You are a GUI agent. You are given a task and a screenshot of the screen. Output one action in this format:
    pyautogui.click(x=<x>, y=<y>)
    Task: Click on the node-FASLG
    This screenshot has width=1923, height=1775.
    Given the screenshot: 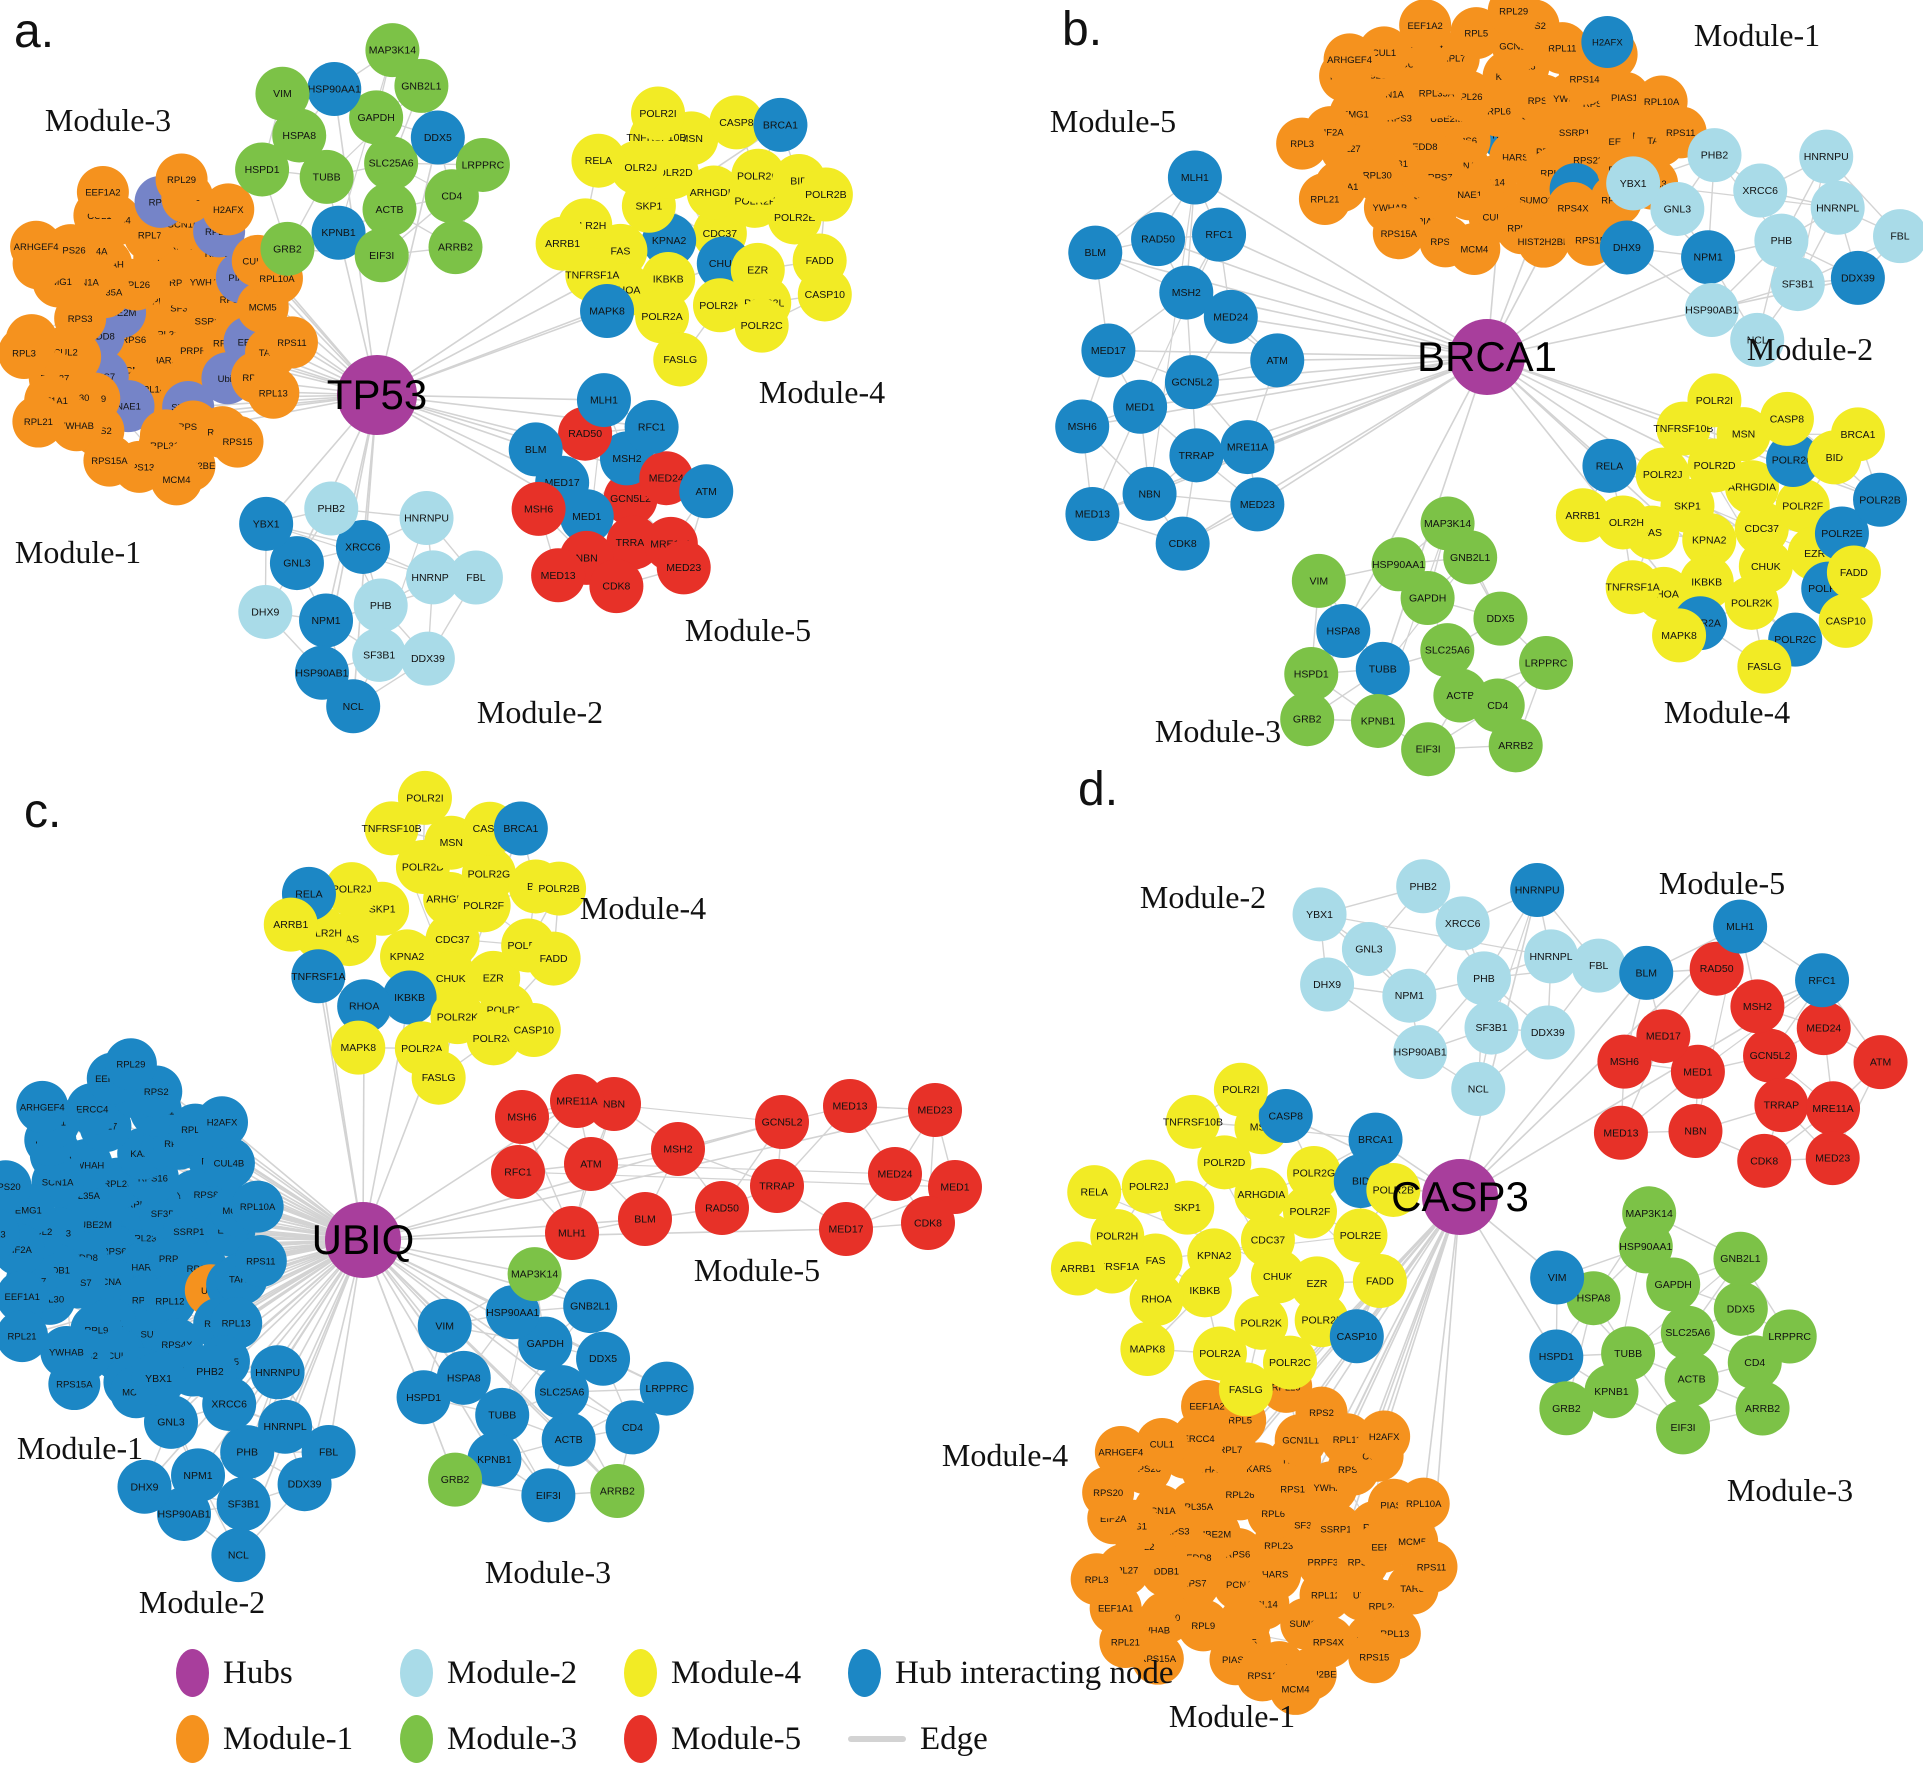 What is the action you would take?
    pyautogui.click(x=1764, y=666)
    